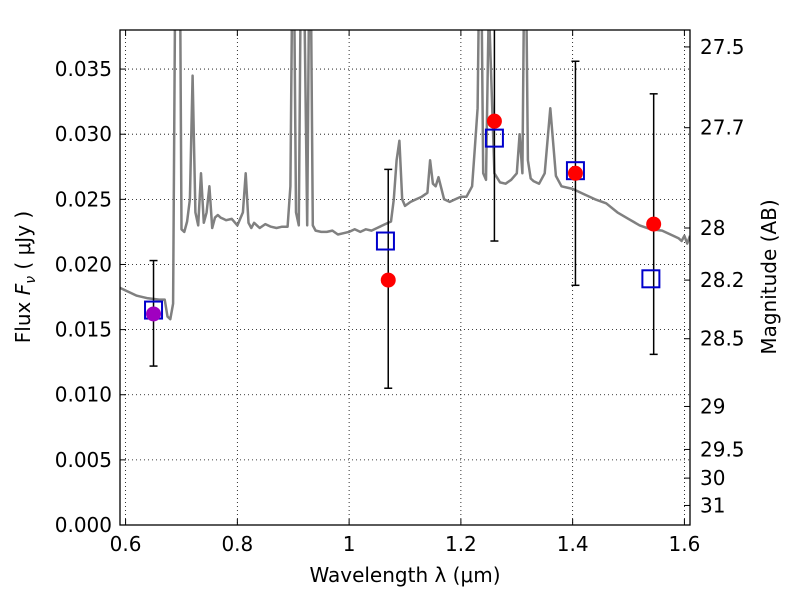  Describe the element at coordinates (712, 478) in the screenshot. I see `right-tick-label: 30` at that location.